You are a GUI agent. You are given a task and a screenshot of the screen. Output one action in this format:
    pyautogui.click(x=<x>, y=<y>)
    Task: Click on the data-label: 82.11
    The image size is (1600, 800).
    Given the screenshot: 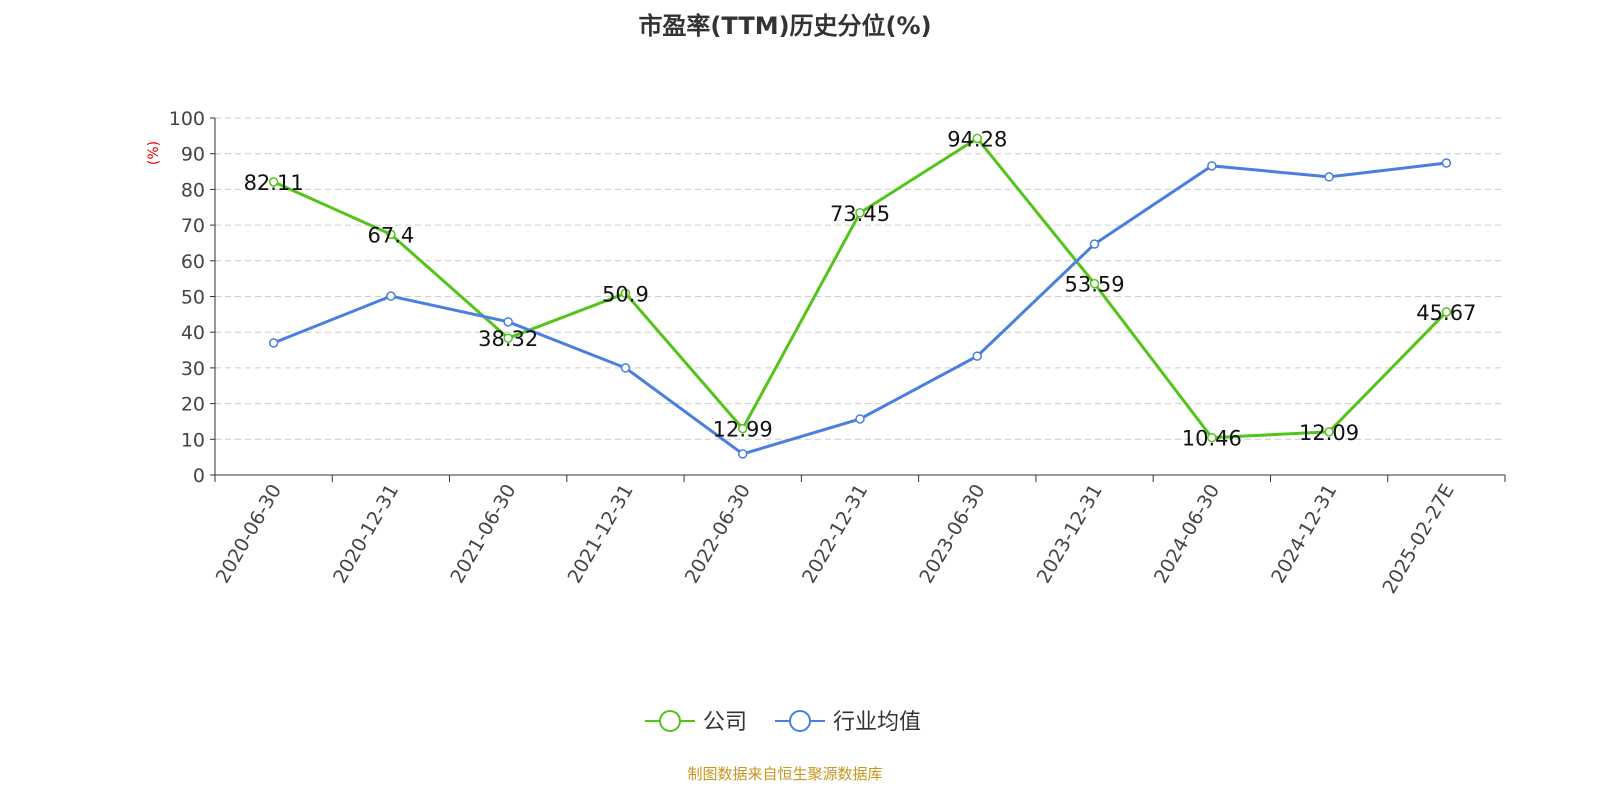 What is the action you would take?
    pyautogui.click(x=274, y=183)
    